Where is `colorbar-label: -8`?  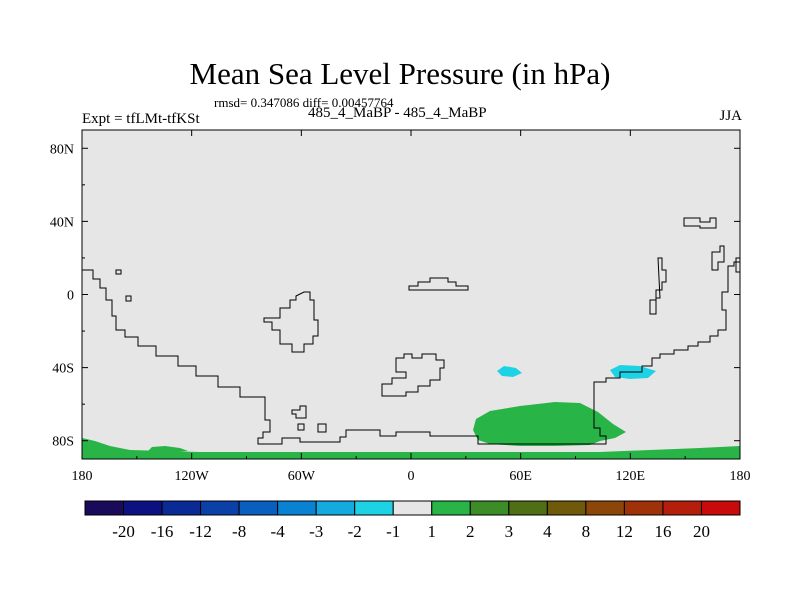 colorbar-label: -8 is located at coordinates (239, 531).